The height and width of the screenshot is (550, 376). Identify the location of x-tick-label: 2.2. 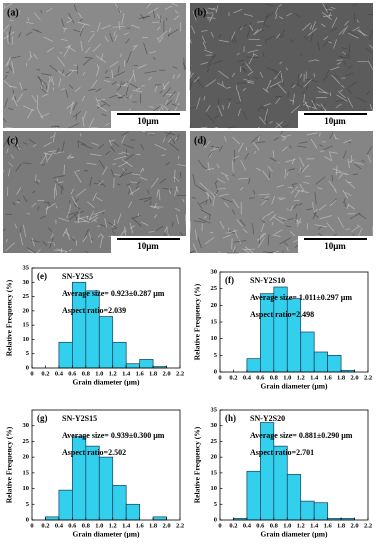
(368, 525).